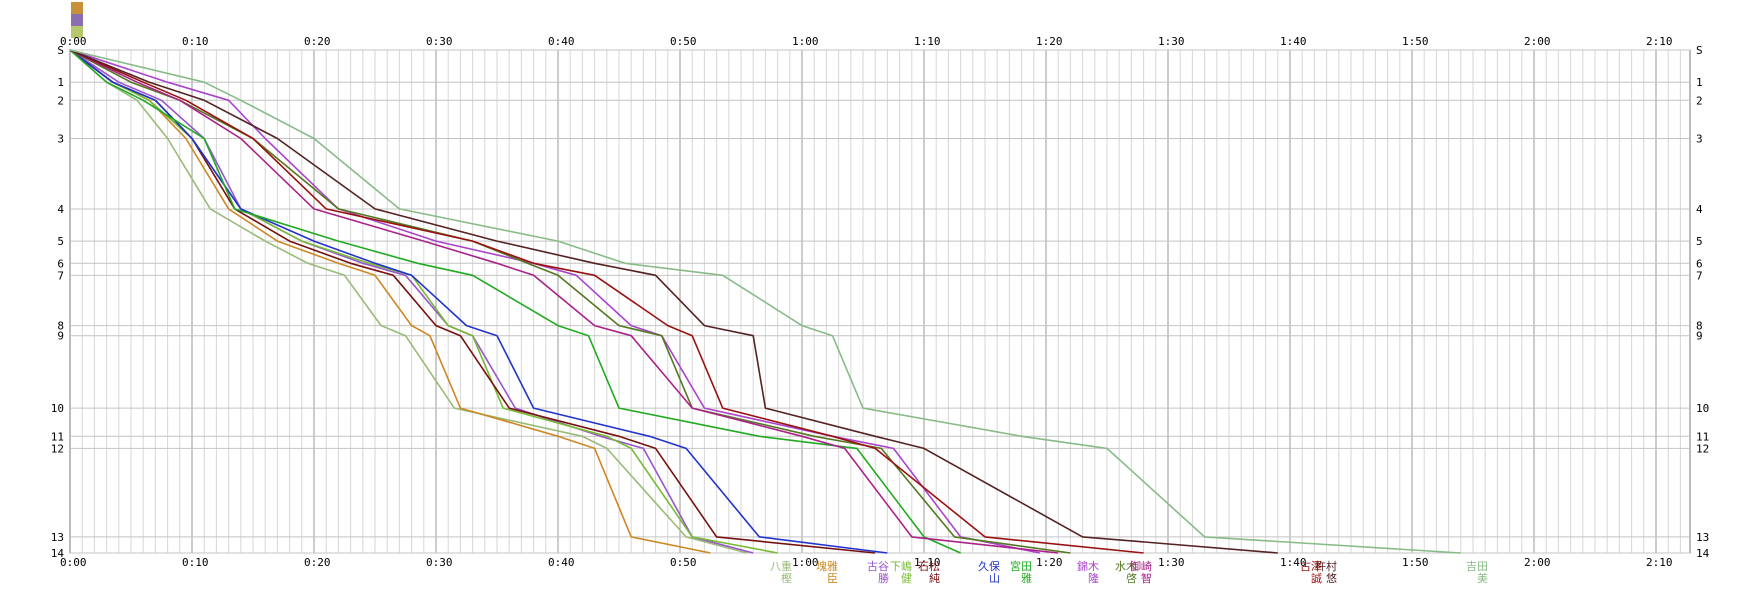  Describe the element at coordinates (906, 578) in the screenshot. I see `runner-name-char: 健` at that location.